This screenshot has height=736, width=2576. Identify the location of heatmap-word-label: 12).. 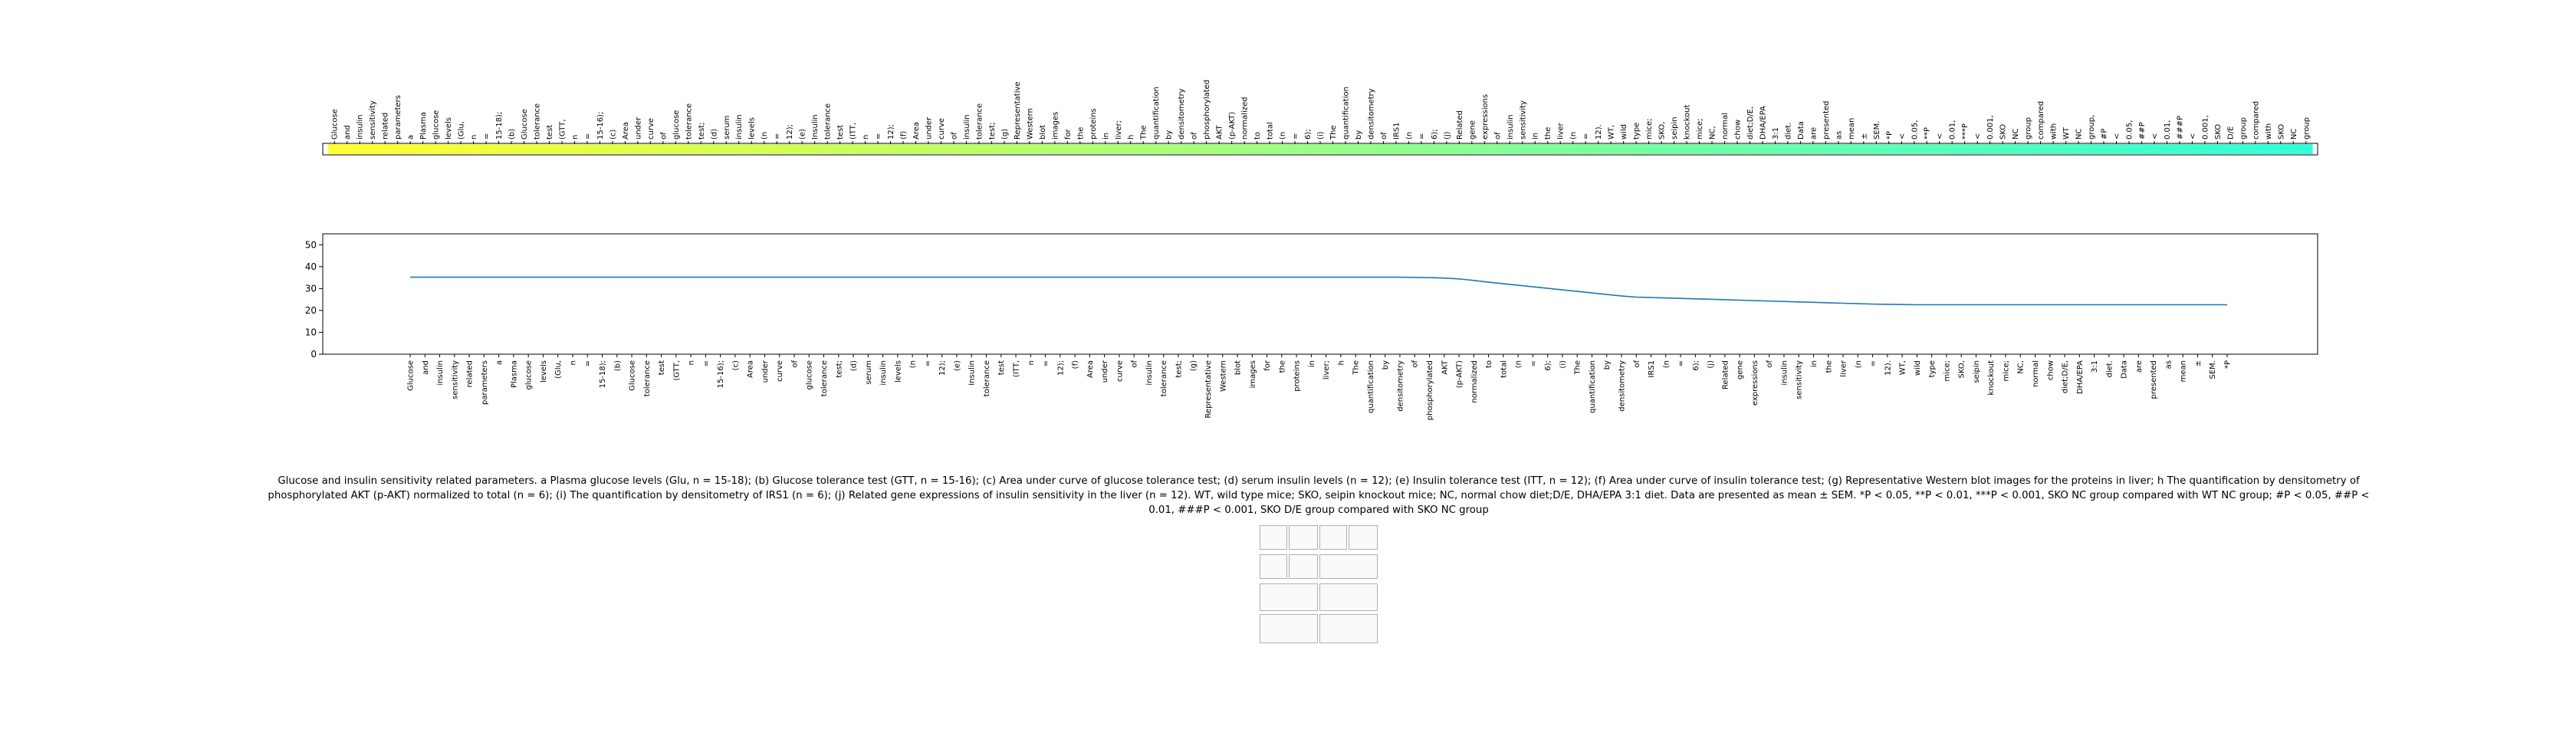
(1599, 132).